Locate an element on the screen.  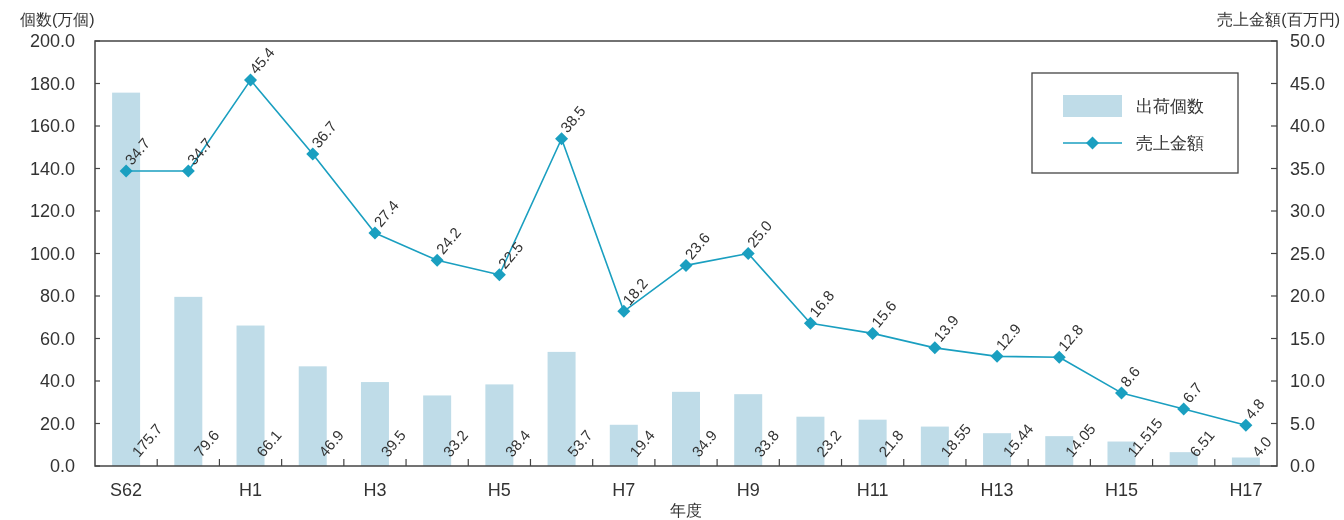
y2-tick-label: 20.0 is located at coordinates (1308, 296).